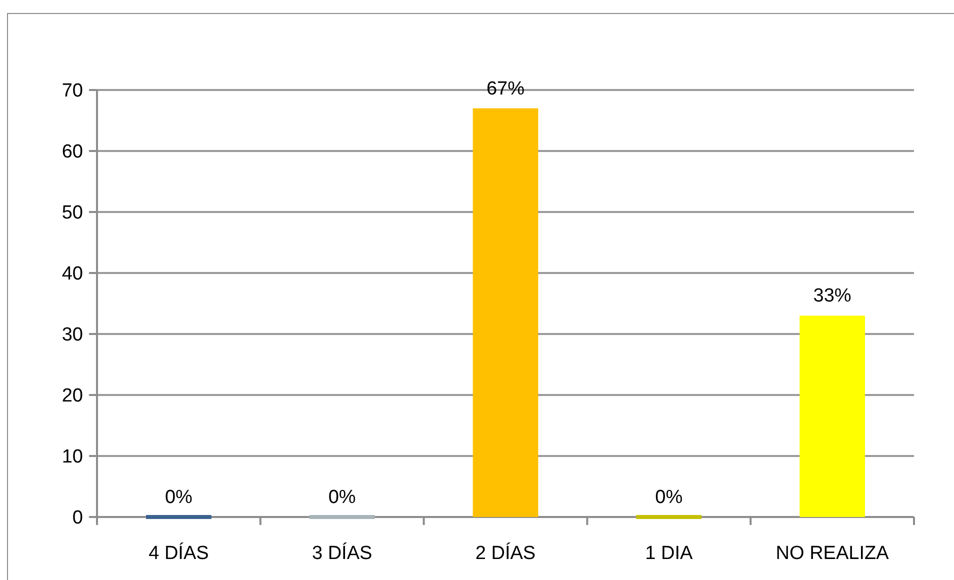 The height and width of the screenshot is (580, 954). Describe the element at coordinates (72, 213) in the screenshot. I see `y-tick-label: 50` at that location.